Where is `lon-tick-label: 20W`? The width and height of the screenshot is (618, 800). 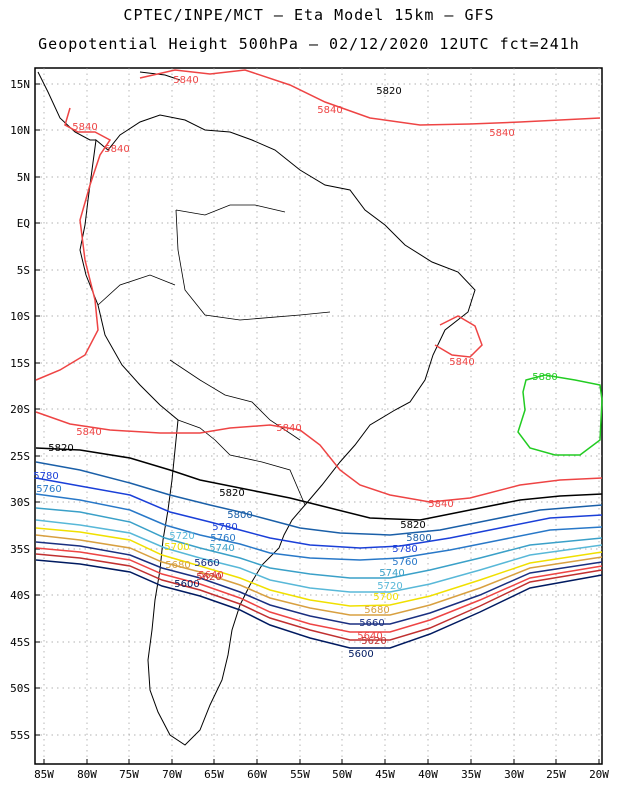
lon-tick-label: 20W is located at coordinates (599, 774).